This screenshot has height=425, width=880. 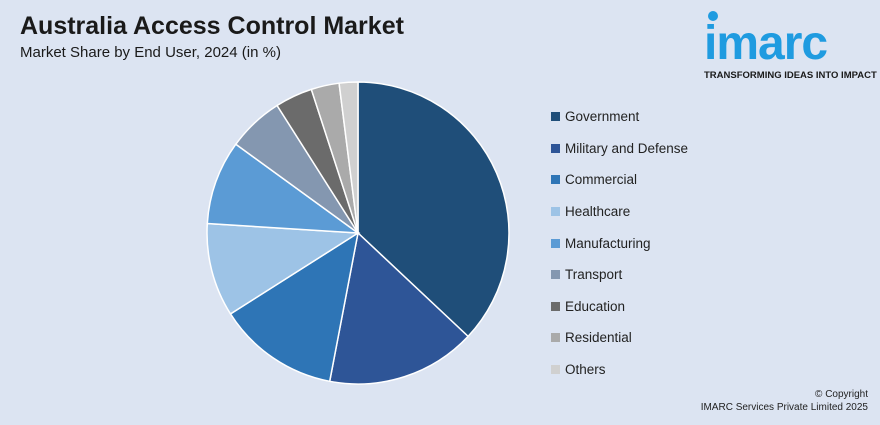 I want to click on legend-item: Manufacturing, so click(x=619, y=243).